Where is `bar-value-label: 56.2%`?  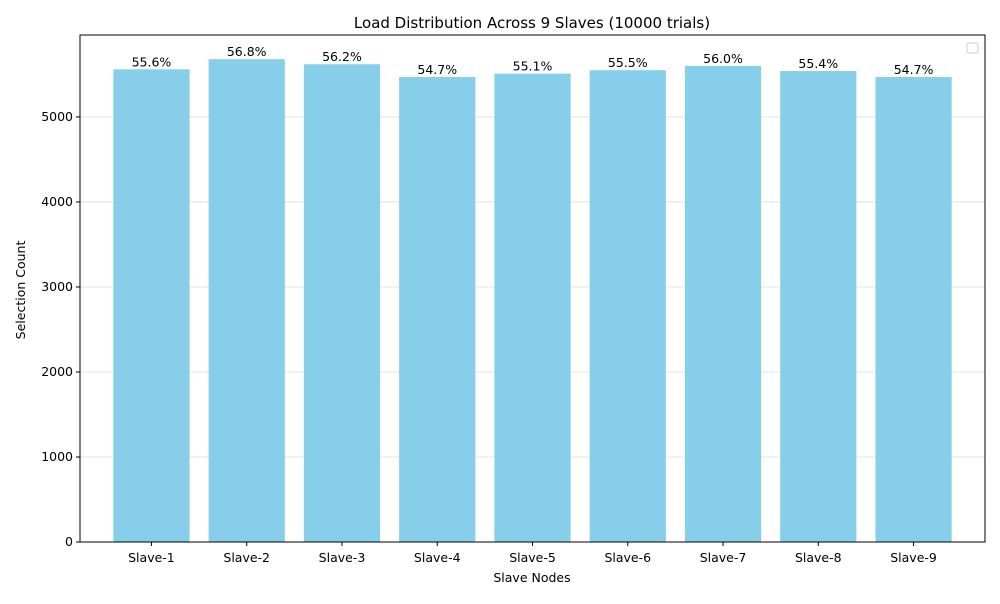
bar-value-label: 56.2% is located at coordinates (342, 56).